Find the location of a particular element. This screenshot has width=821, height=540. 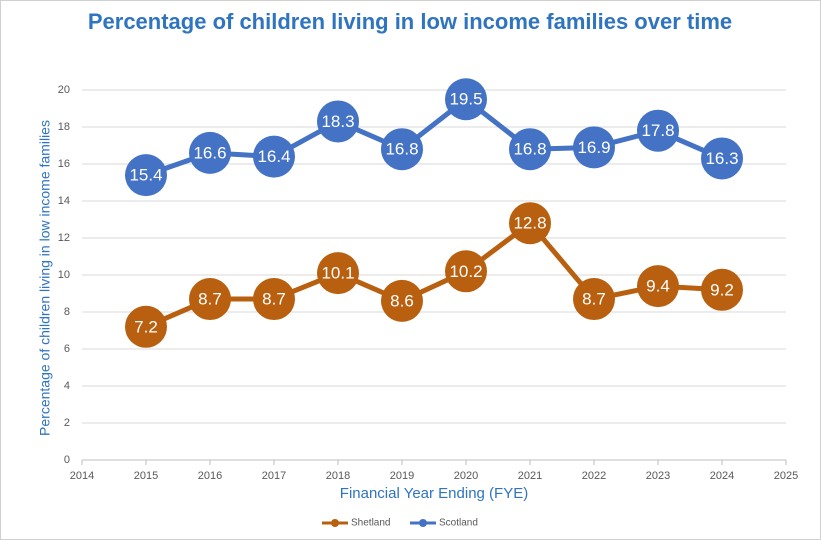

x-tick-label: 2021 is located at coordinates (530, 476).